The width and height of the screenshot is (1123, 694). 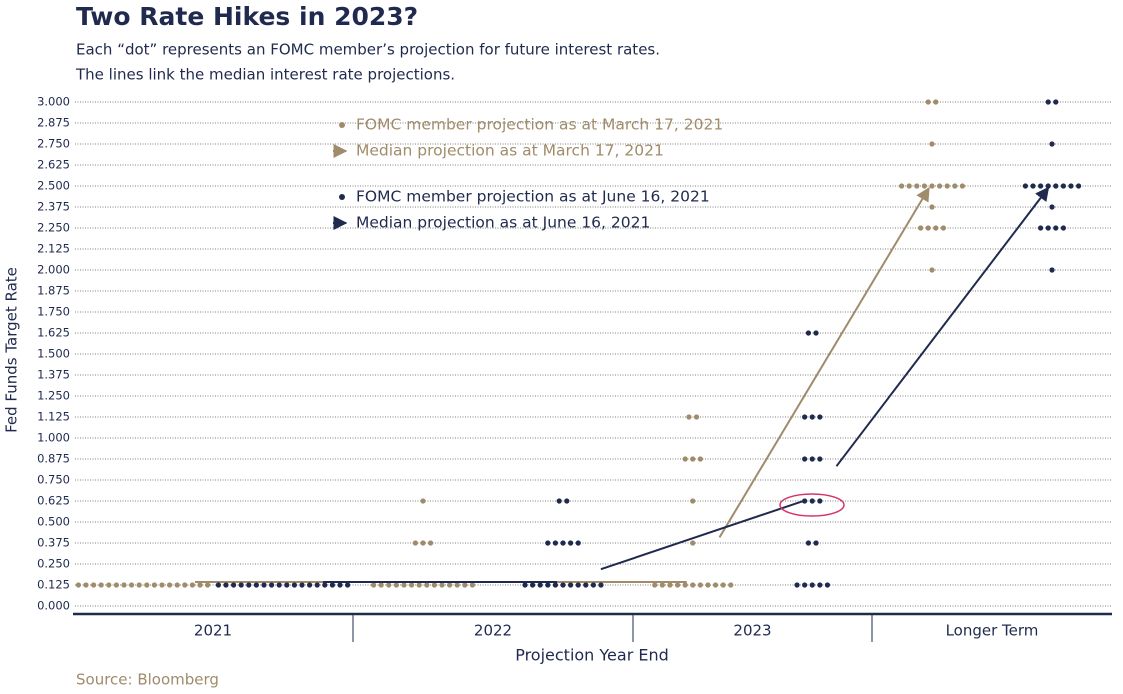 I want to click on legend-label: Median projection as at June 16, 2021, so click(x=503, y=223).